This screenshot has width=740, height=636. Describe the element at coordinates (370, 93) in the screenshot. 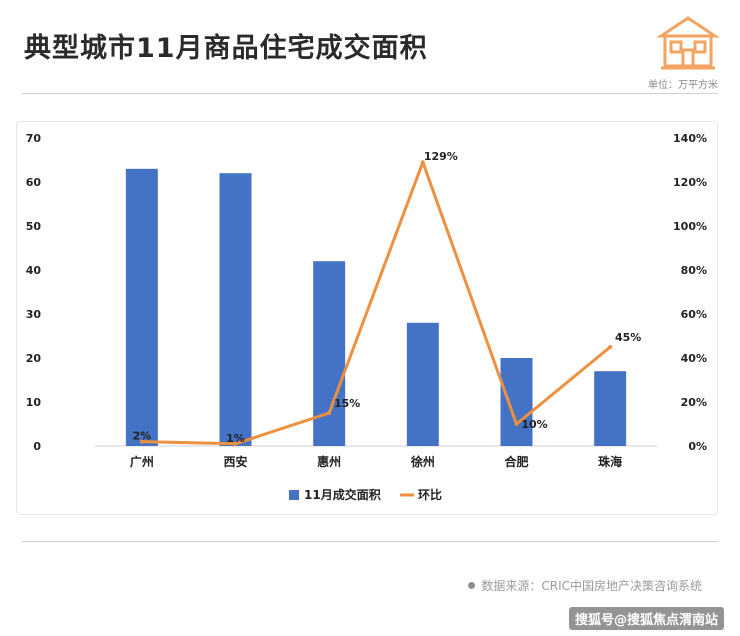

I see `header-divider` at that location.